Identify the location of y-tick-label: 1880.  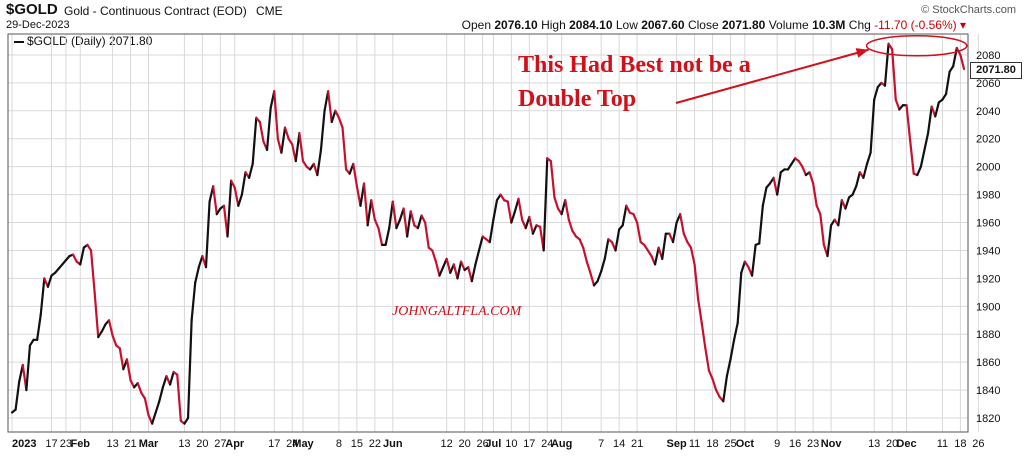
(988, 335).